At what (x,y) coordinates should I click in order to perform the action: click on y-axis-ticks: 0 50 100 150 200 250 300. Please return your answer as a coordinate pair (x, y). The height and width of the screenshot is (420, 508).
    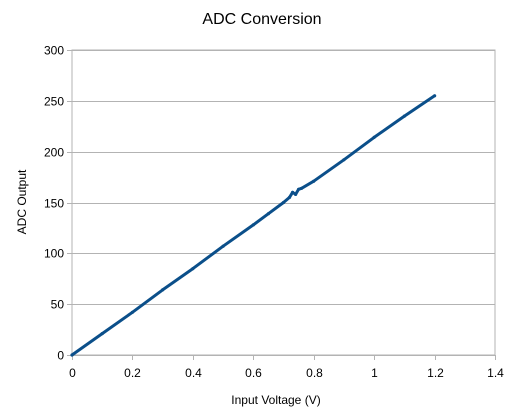
    Looking at the image, I should click on (58, 203).